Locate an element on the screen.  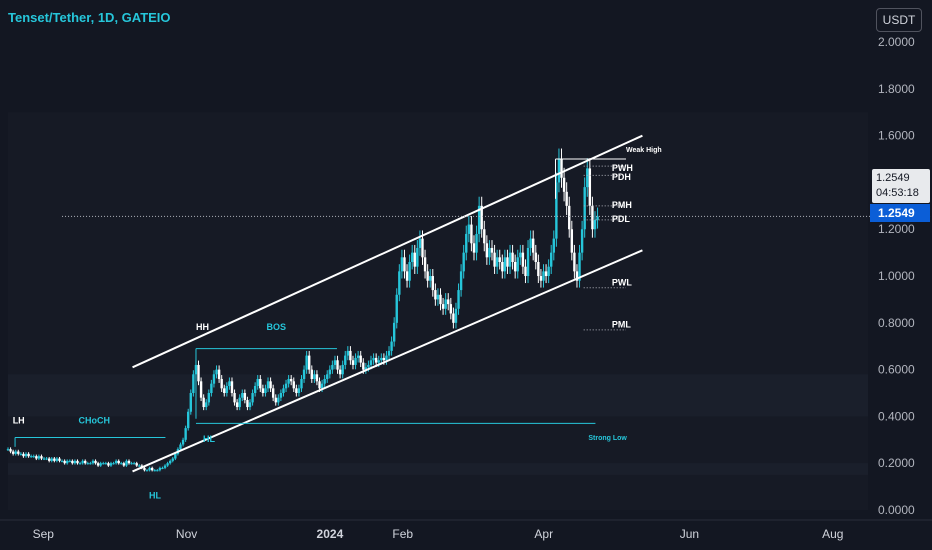
annotation-label: PML is located at coordinates (622, 325).